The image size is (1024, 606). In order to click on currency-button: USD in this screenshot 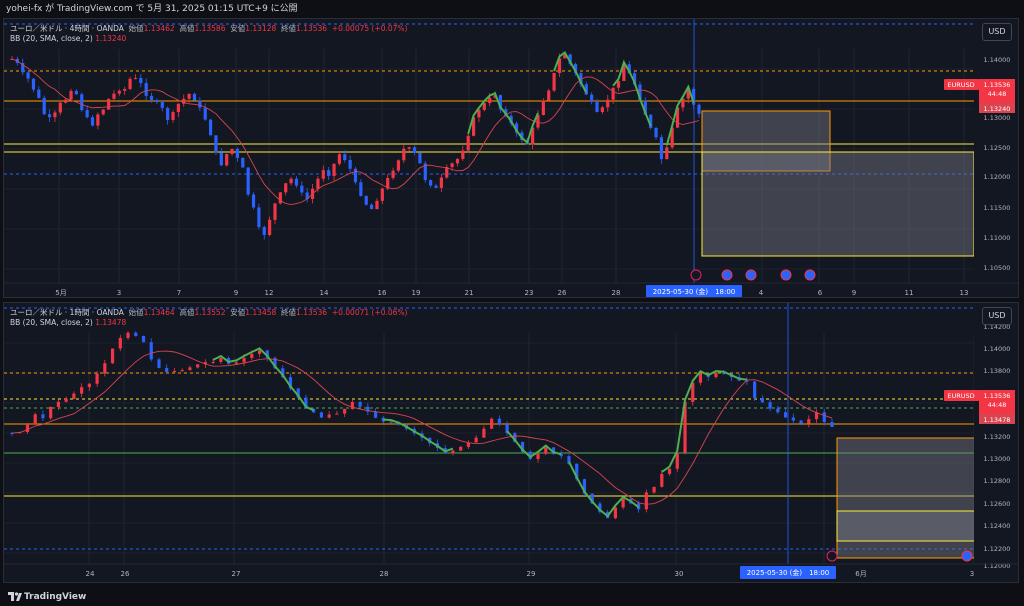, I will do `click(997, 316)`.